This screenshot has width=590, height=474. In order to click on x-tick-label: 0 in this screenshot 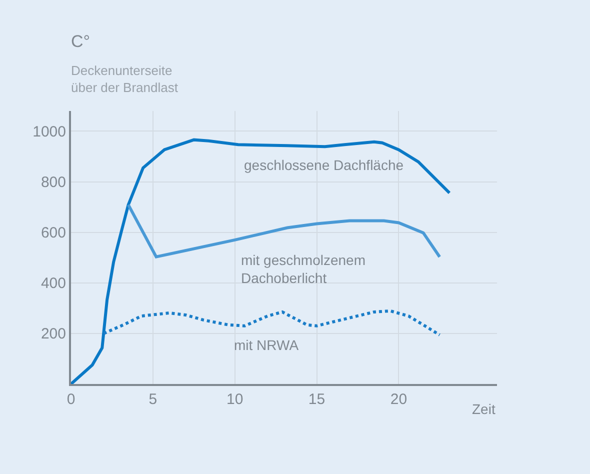, I will do `click(71, 399)`.